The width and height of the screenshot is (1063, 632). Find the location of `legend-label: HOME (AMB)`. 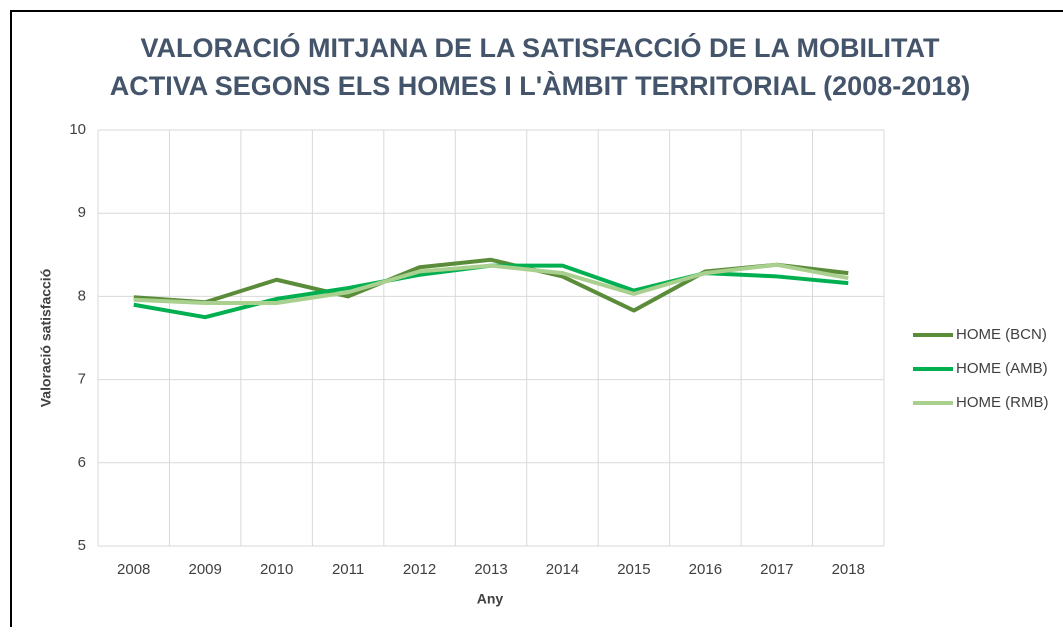

legend-label: HOME (AMB) is located at coordinates (1002, 368).